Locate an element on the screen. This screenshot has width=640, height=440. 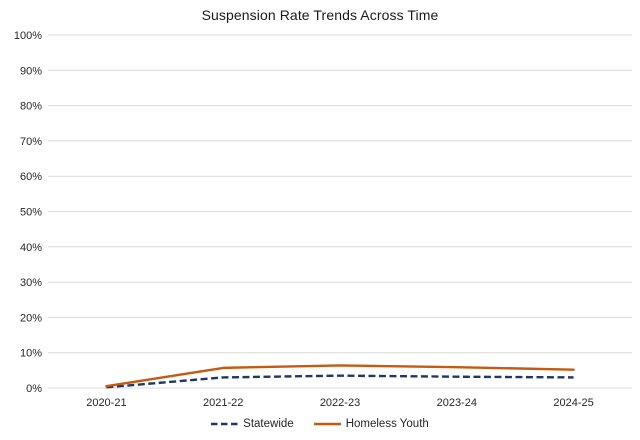
y-axis-tick-label: 30% is located at coordinates (31, 283).